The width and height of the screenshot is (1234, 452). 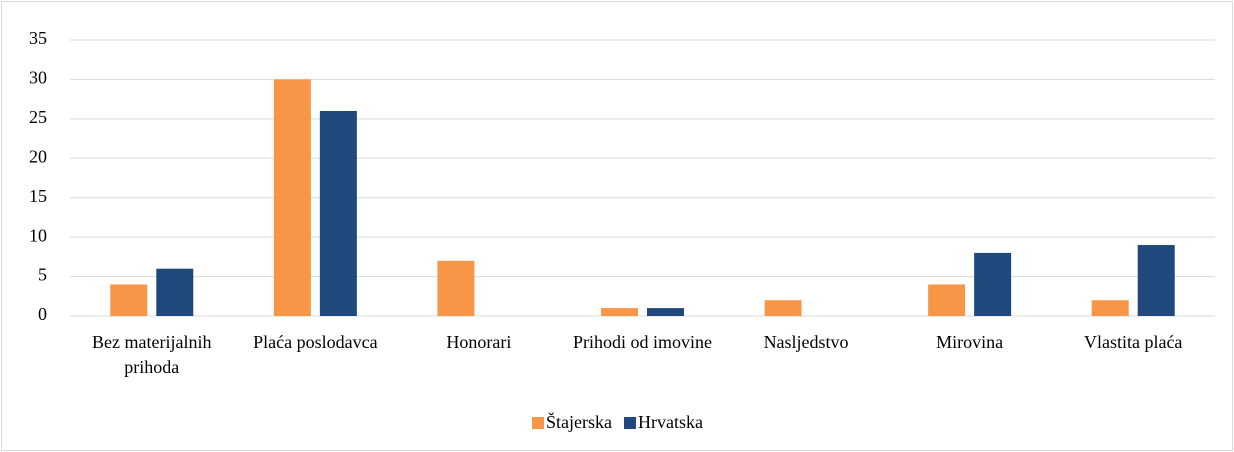 I want to click on y-tick-label: 15, so click(x=38, y=196).